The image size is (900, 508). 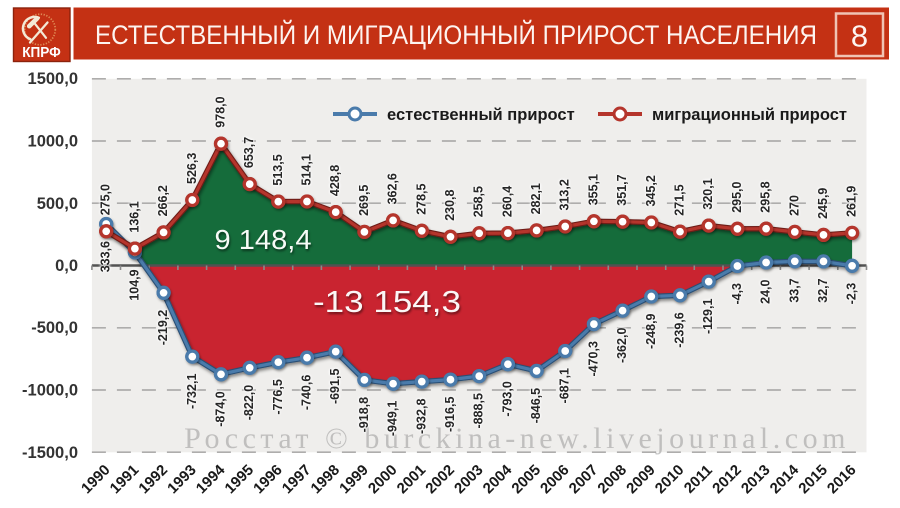 What do you see at coordinates (565, 194) in the screenshot?
I see `svg-text: 313,2` at bounding box center [565, 194].